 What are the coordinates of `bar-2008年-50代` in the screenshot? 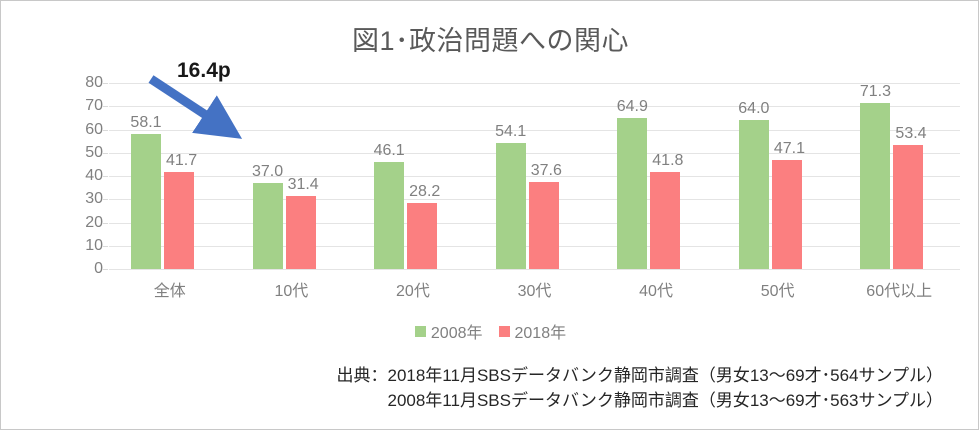 It's located at (753, 194).